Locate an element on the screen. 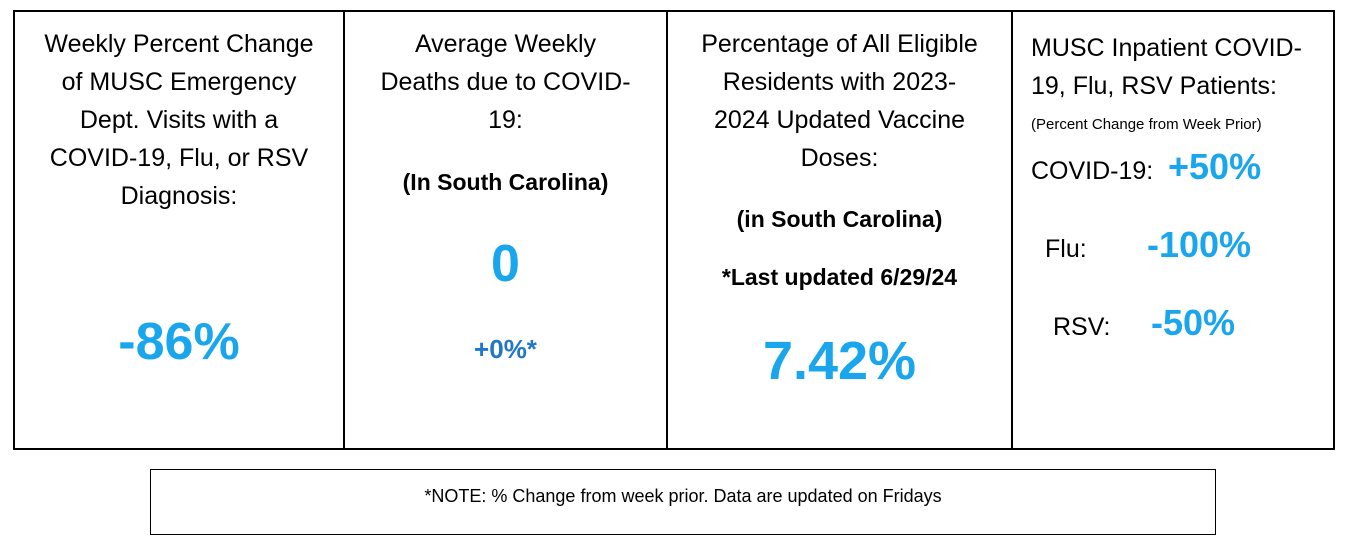 The image size is (1352, 546). title-line: Residents with 2023- is located at coordinates (839, 82).